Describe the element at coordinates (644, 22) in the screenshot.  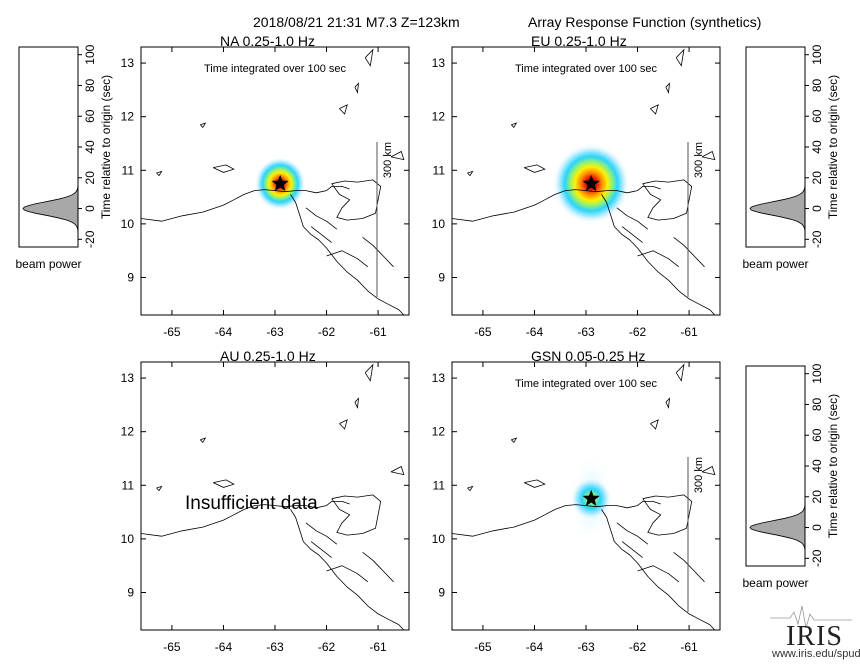
I see `product-title: Array Response Function (synthetics)` at that location.